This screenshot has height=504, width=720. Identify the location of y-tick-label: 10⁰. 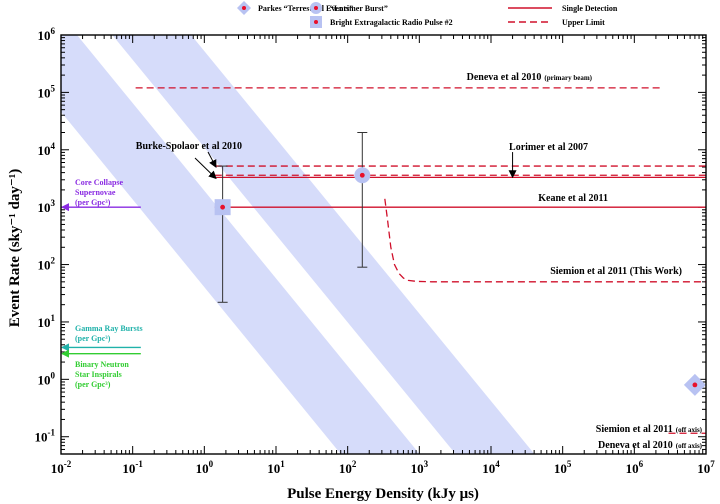
(47, 378).